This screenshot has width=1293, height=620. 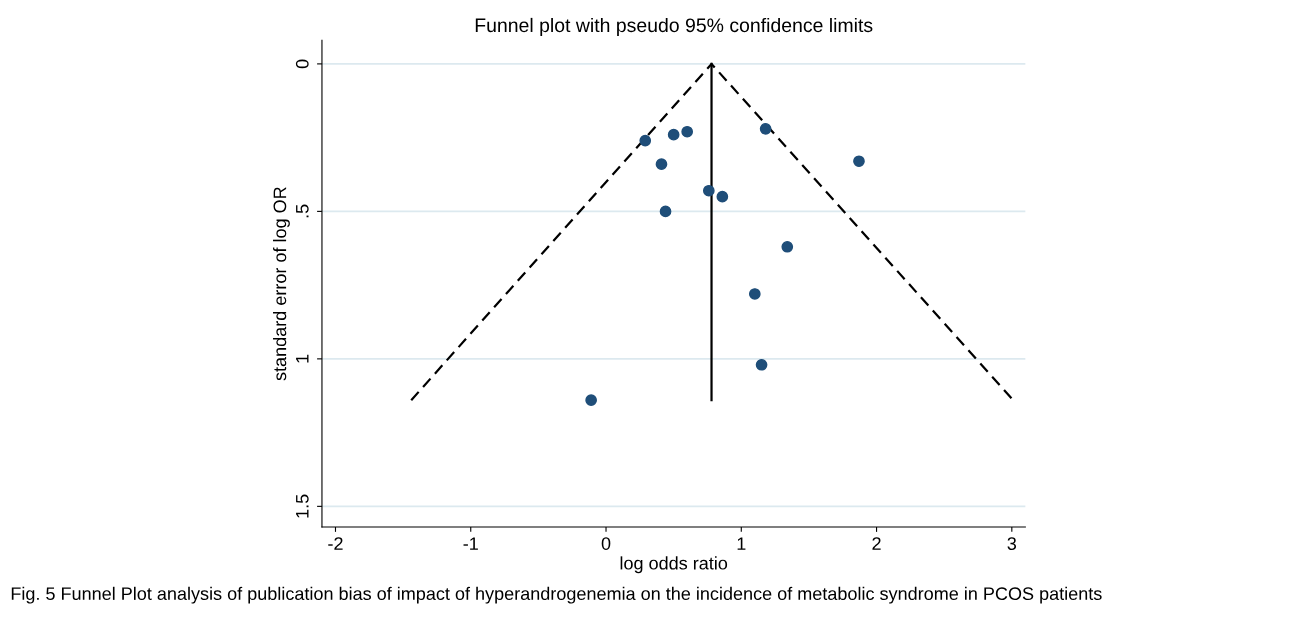 I want to click on y-tick-label: 0, so click(x=302, y=64).